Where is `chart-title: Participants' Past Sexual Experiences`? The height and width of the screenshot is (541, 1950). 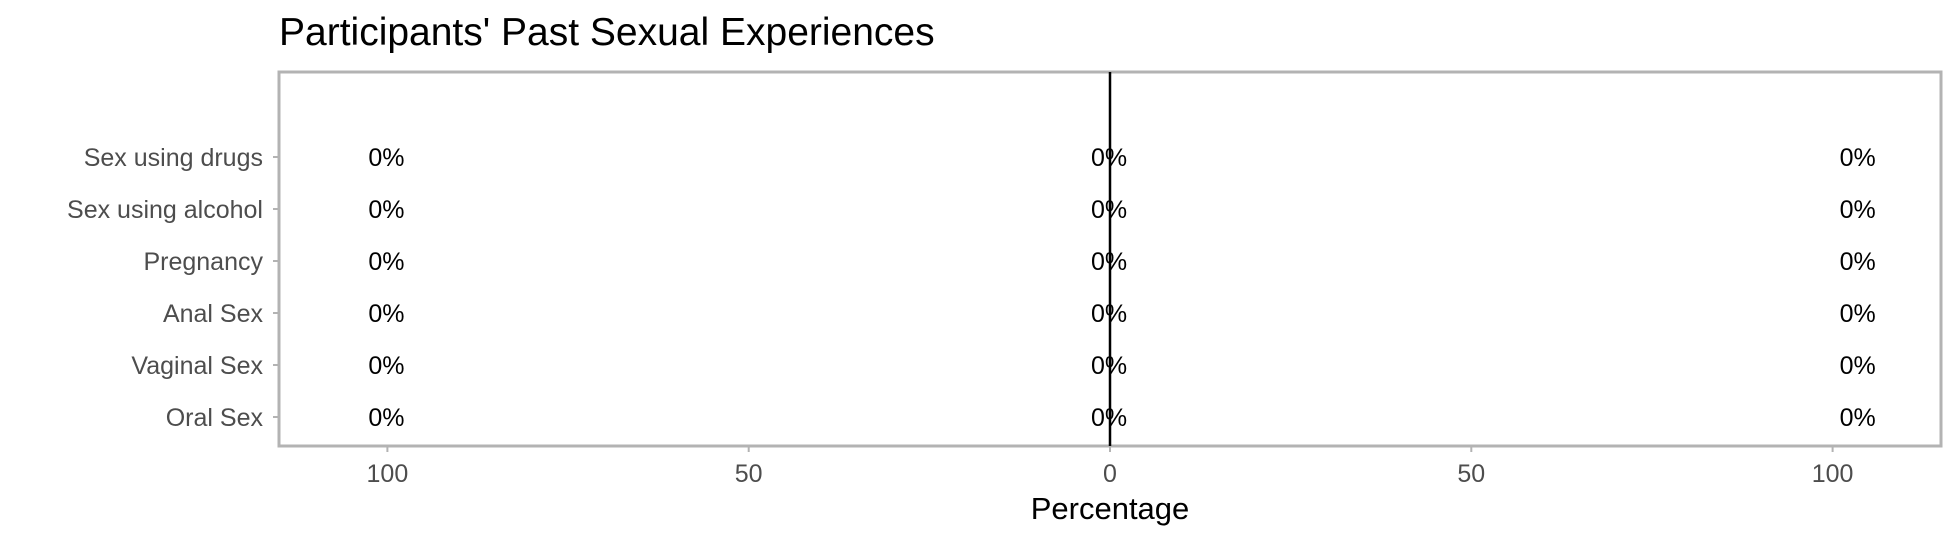
chart-title: Participants' Past Sexual Experiences is located at coordinates (607, 32).